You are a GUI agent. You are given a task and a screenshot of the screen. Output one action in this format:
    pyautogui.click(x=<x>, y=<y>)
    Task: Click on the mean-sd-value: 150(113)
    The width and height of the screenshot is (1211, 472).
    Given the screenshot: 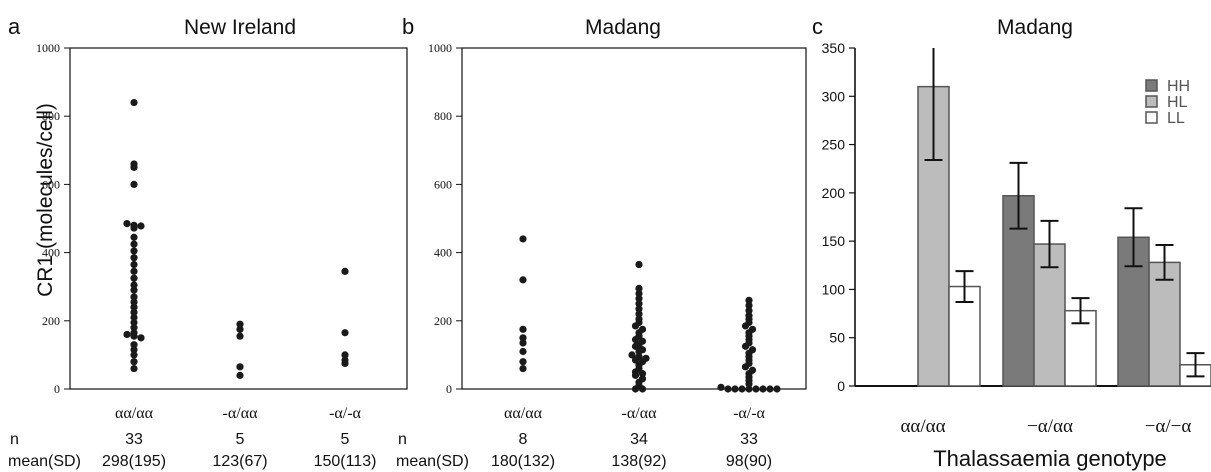 What is the action you would take?
    pyautogui.click(x=345, y=461)
    